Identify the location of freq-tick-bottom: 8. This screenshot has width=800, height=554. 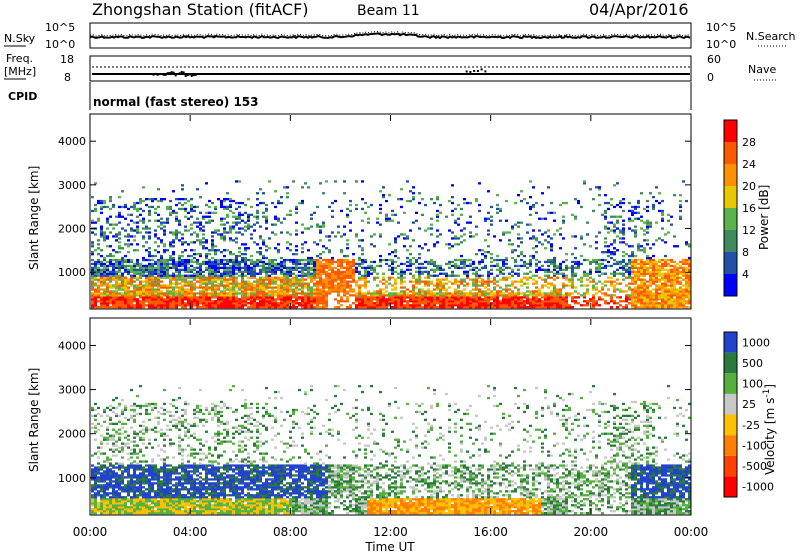
(67, 77).